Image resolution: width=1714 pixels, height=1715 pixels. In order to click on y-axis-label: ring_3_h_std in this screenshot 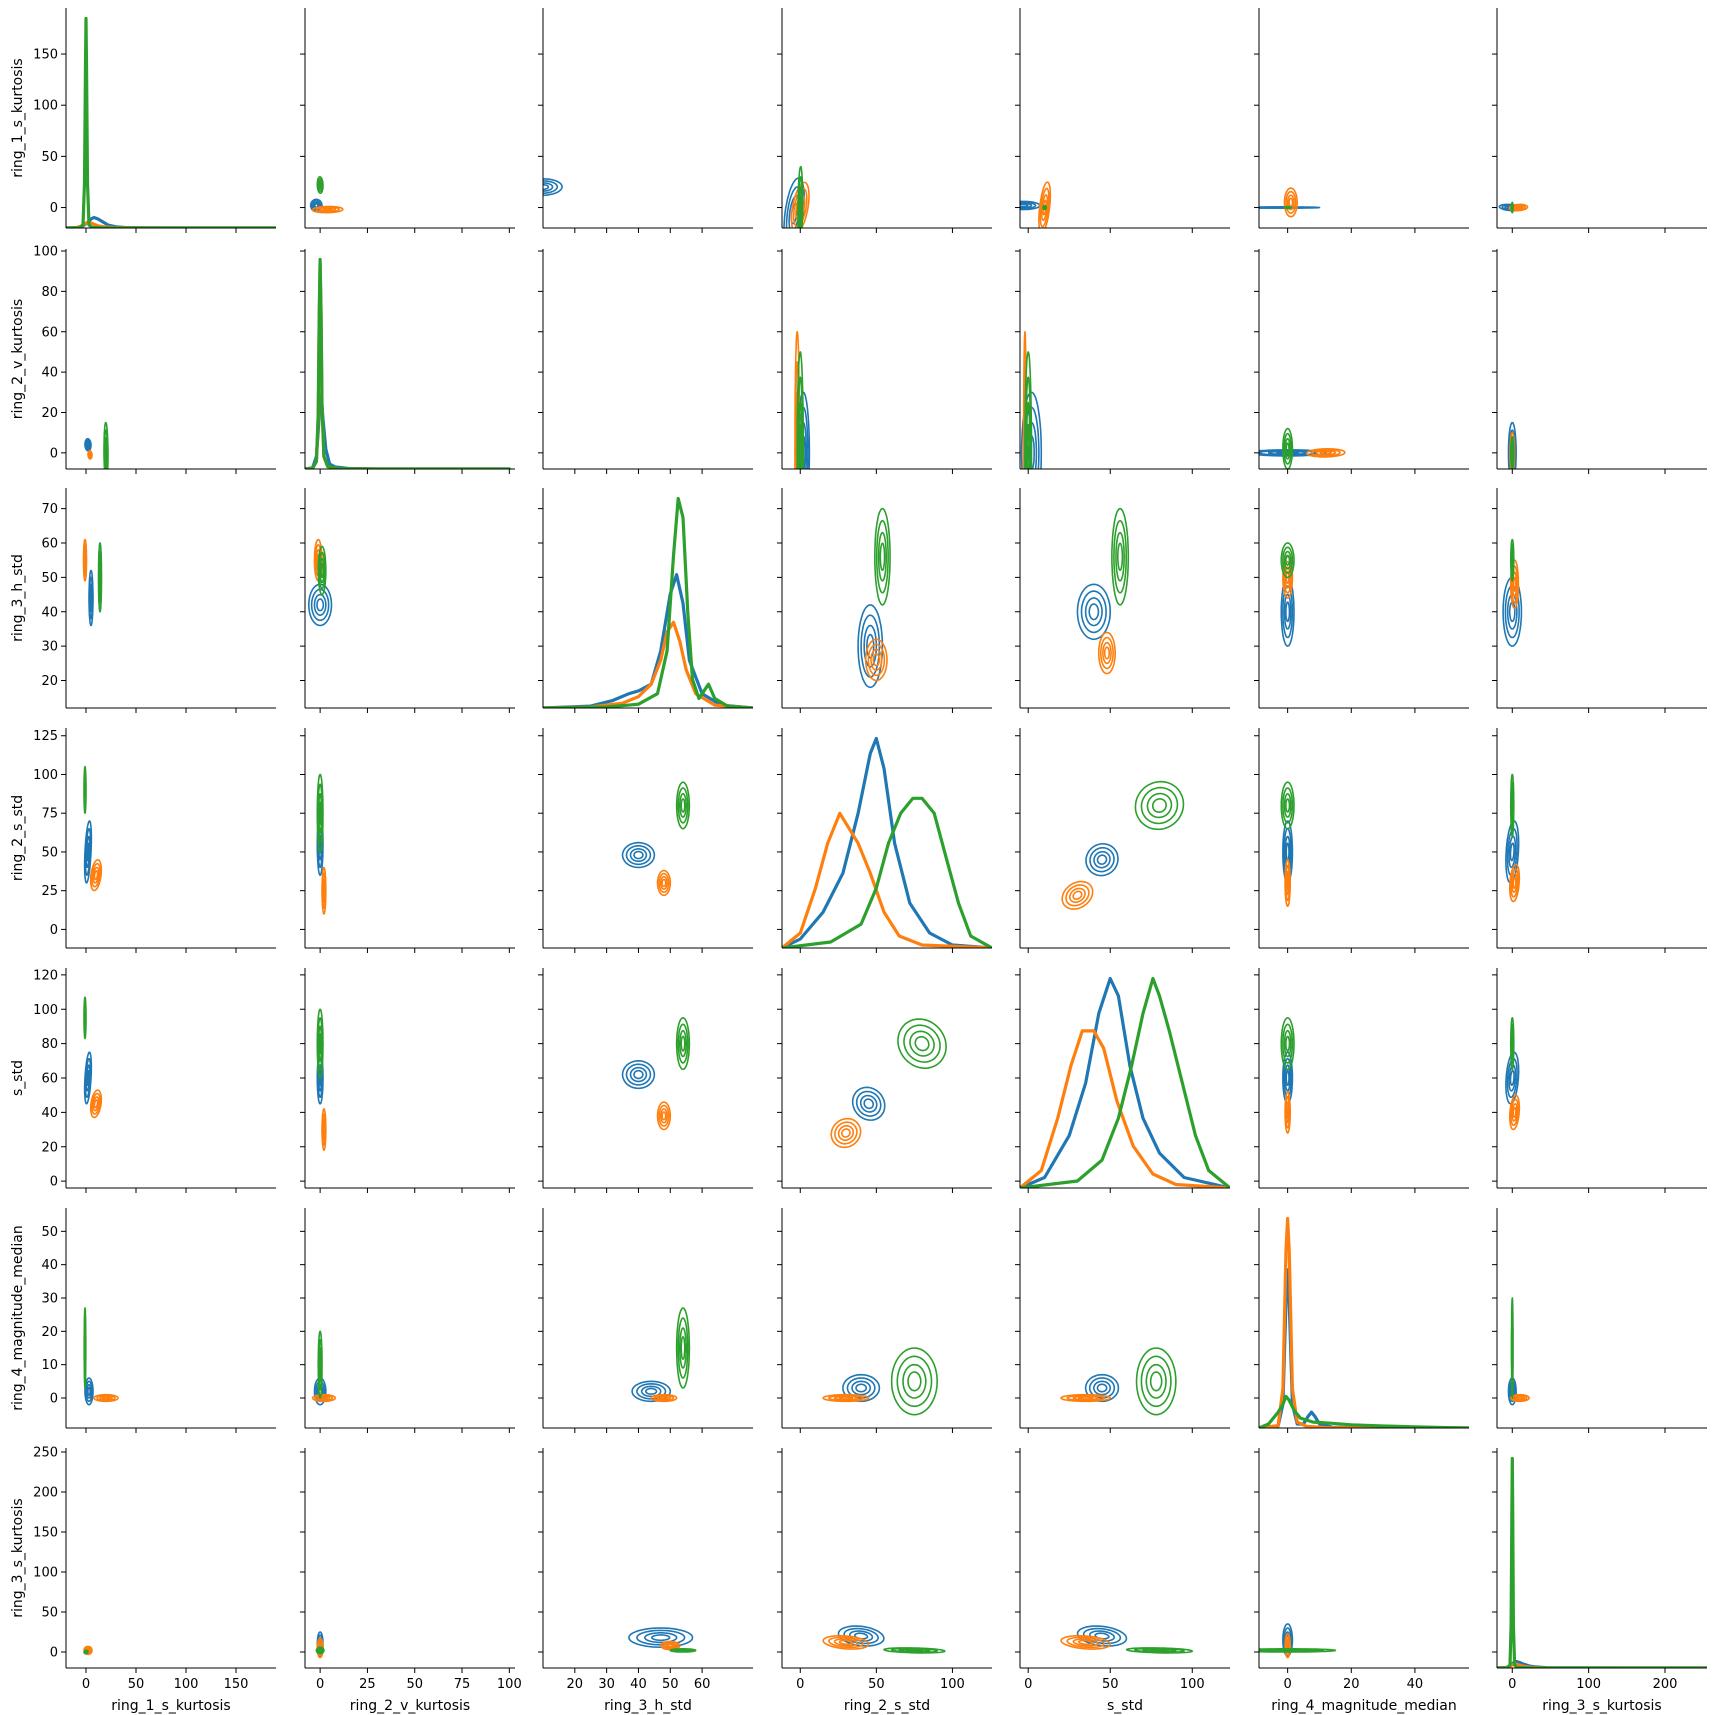, I will do `click(18, 598)`.